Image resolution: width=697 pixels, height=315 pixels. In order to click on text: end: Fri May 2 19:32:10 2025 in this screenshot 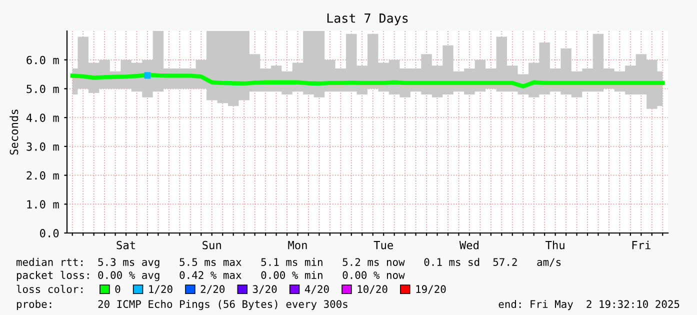, I will do `click(589, 305)`.